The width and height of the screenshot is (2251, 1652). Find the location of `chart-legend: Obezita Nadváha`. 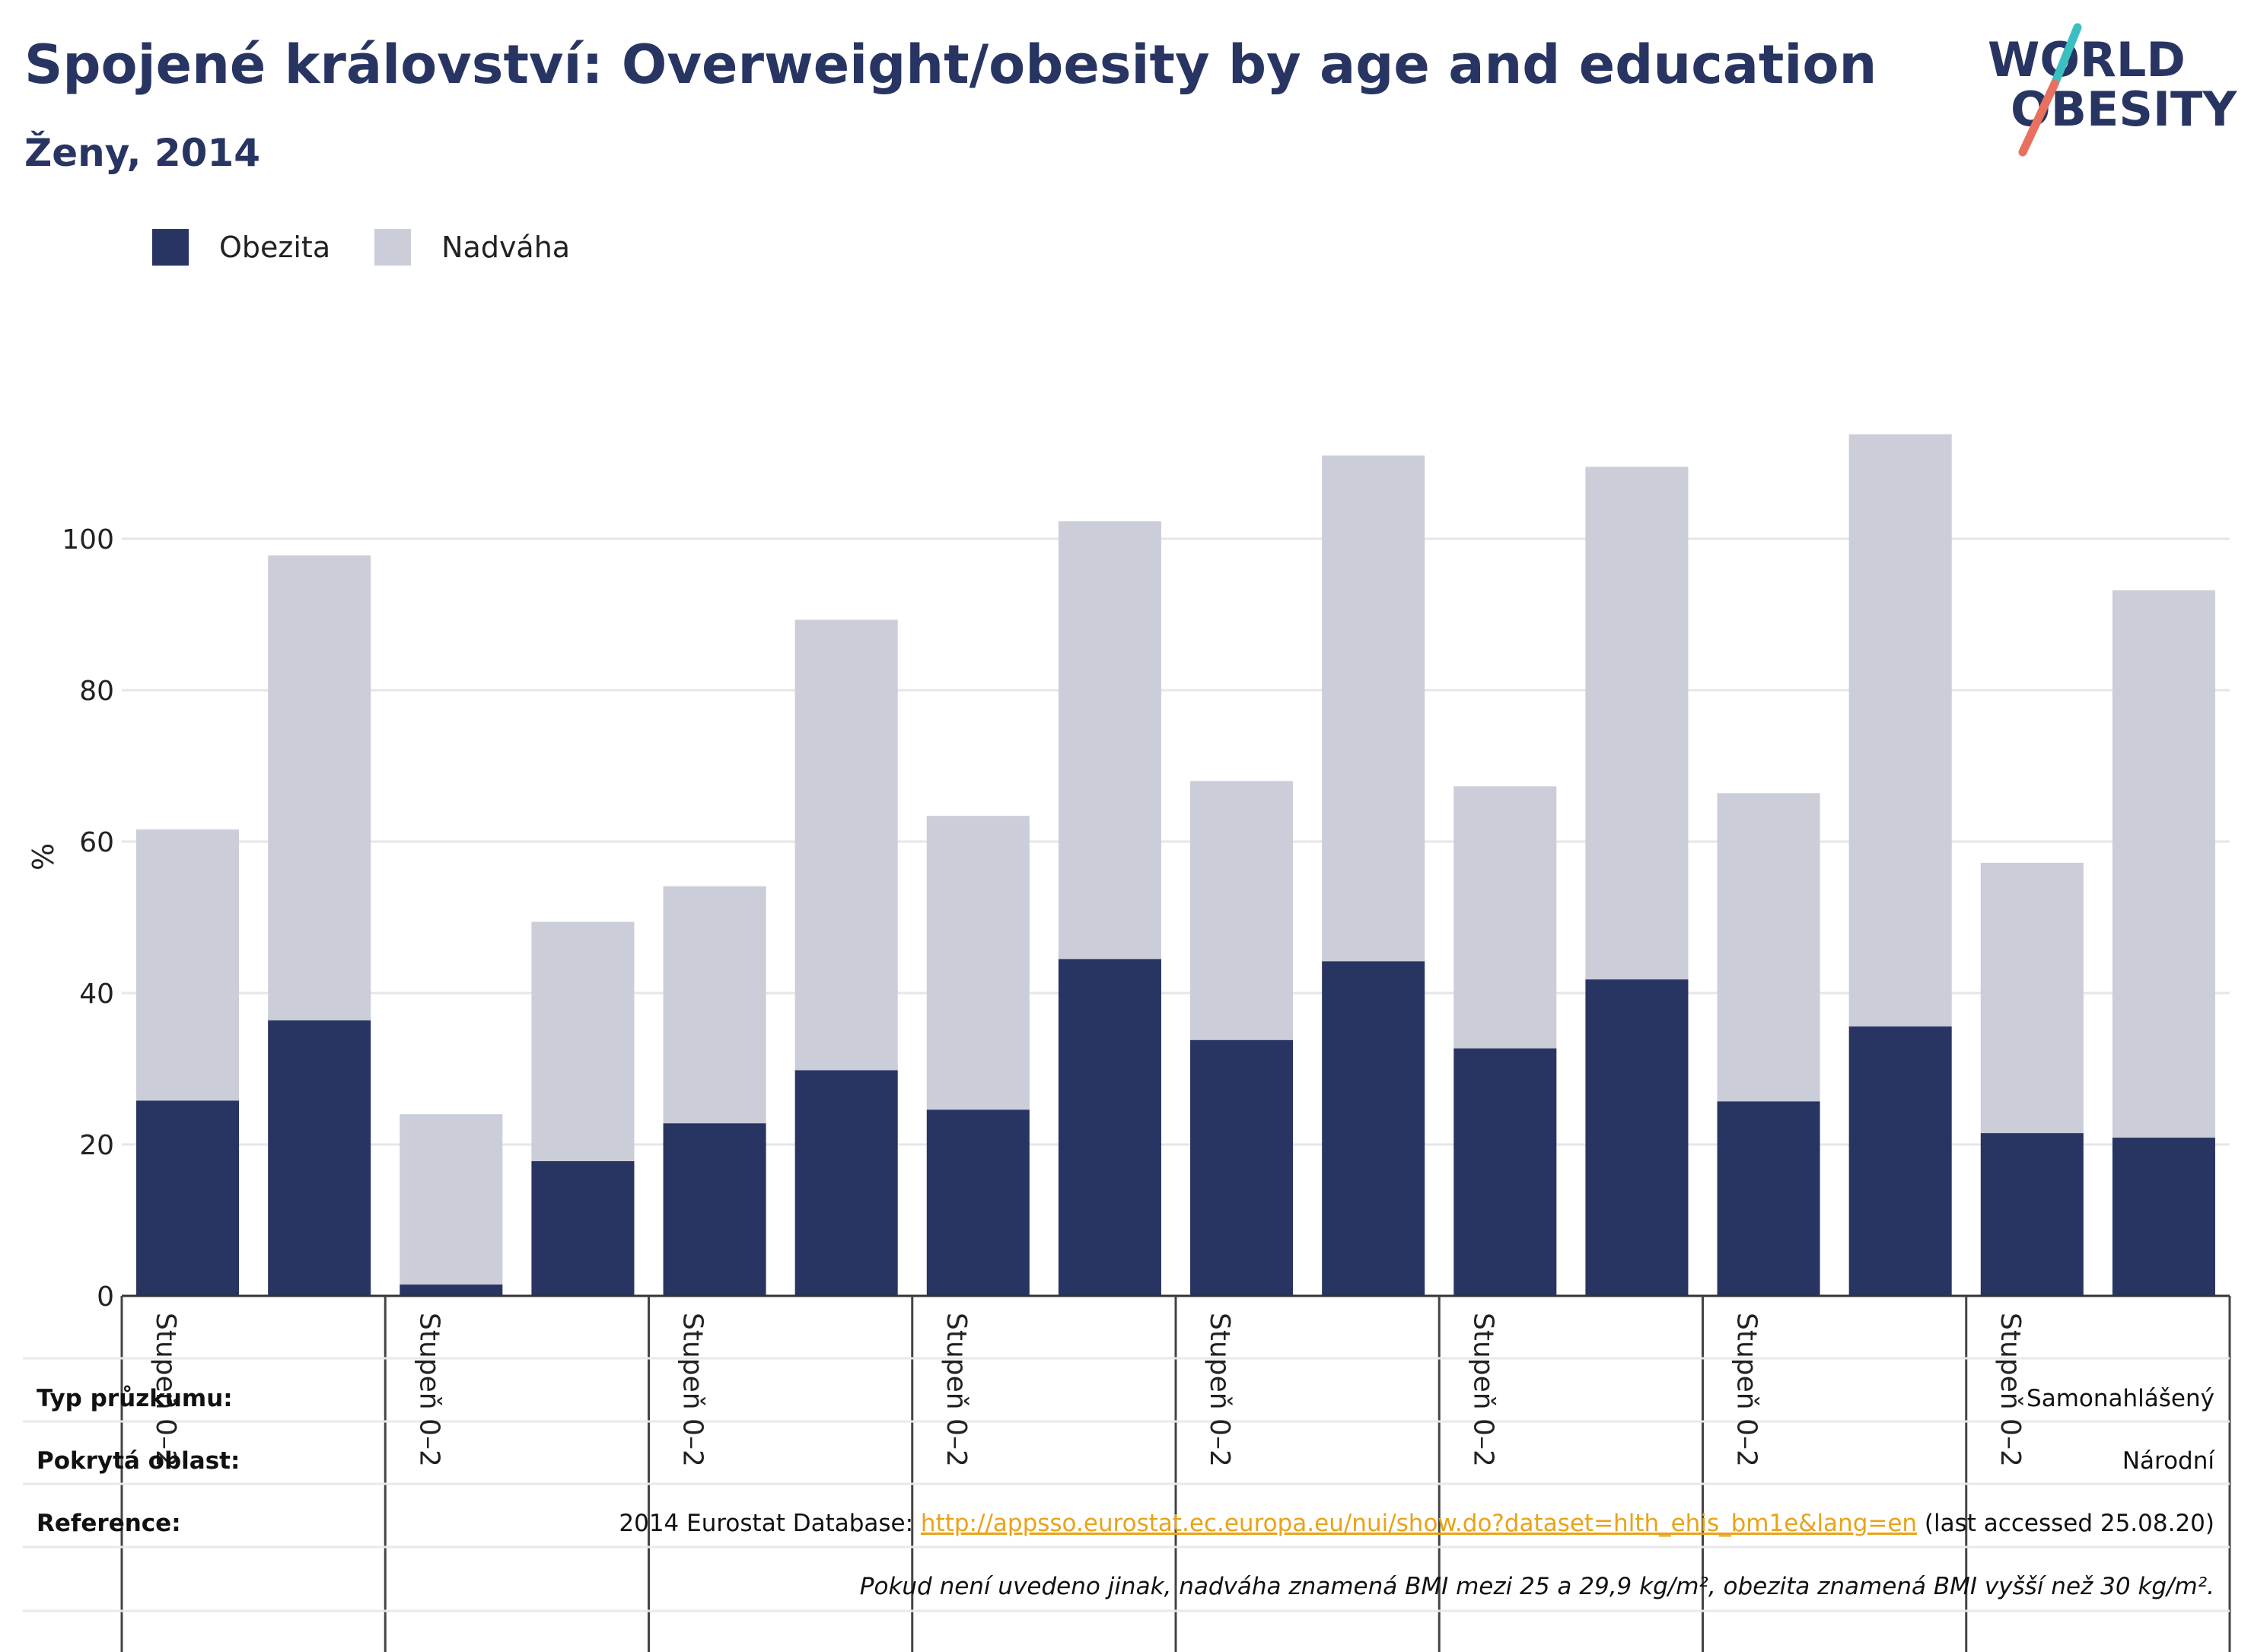

chart-legend: Obezita Nadváha is located at coordinates (383, 247).